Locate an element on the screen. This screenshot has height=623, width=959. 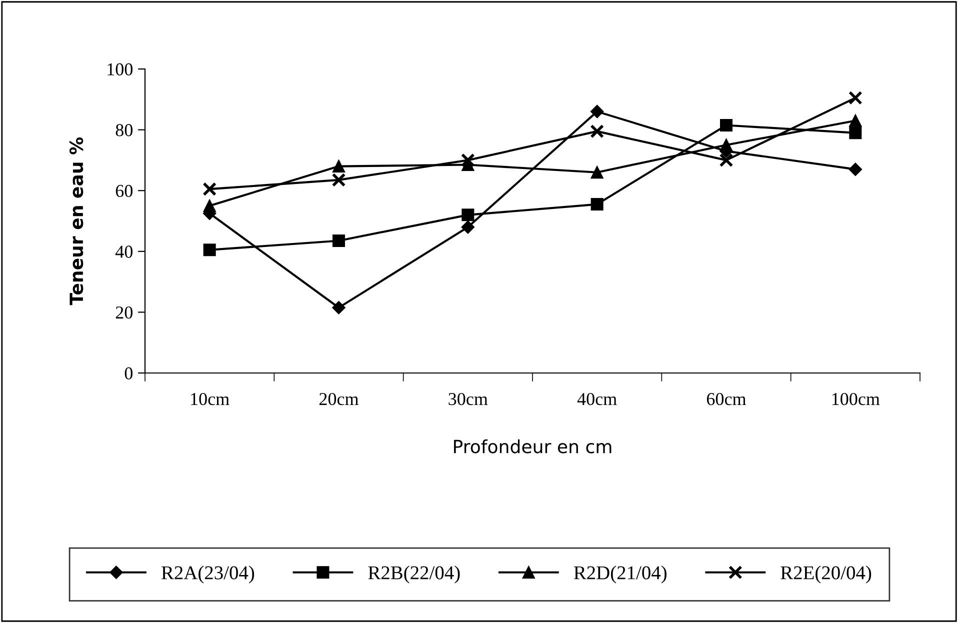
y-tick-label: 20 is located at coordinates (124, 312).